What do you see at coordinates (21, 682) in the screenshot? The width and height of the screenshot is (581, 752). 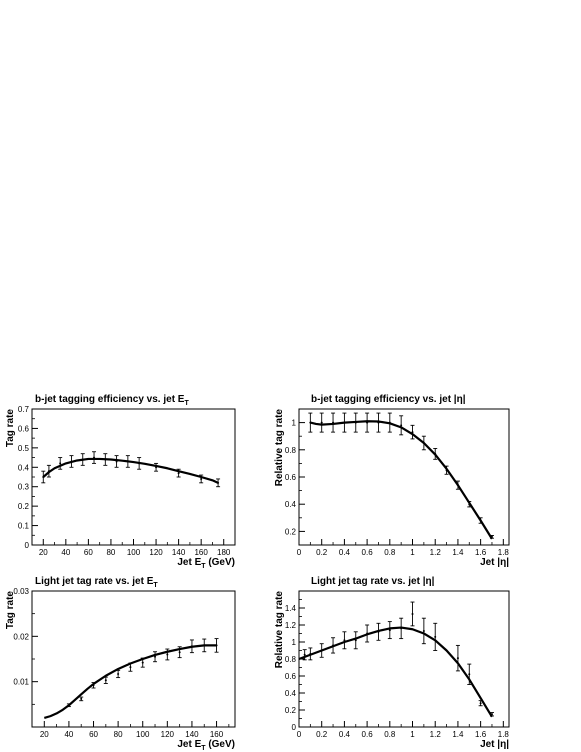 I see `y-tick-label: 0.01` at bounding box center [21, 682].